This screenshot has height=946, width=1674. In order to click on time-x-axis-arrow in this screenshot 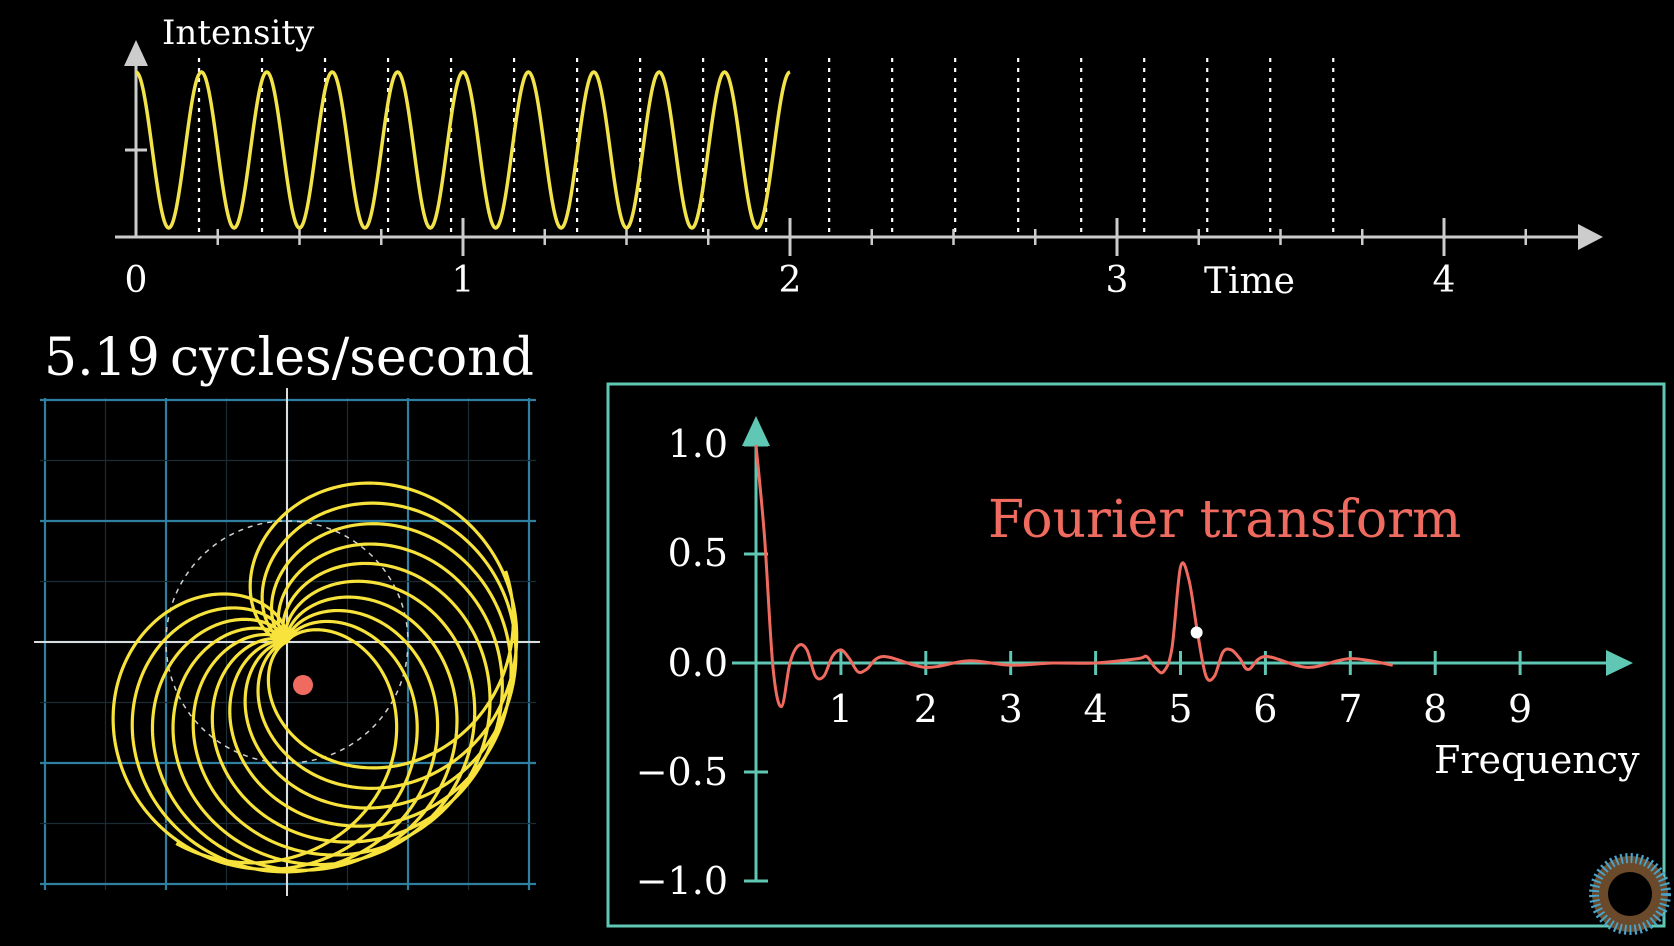, I will do `click(1590, 237)`.